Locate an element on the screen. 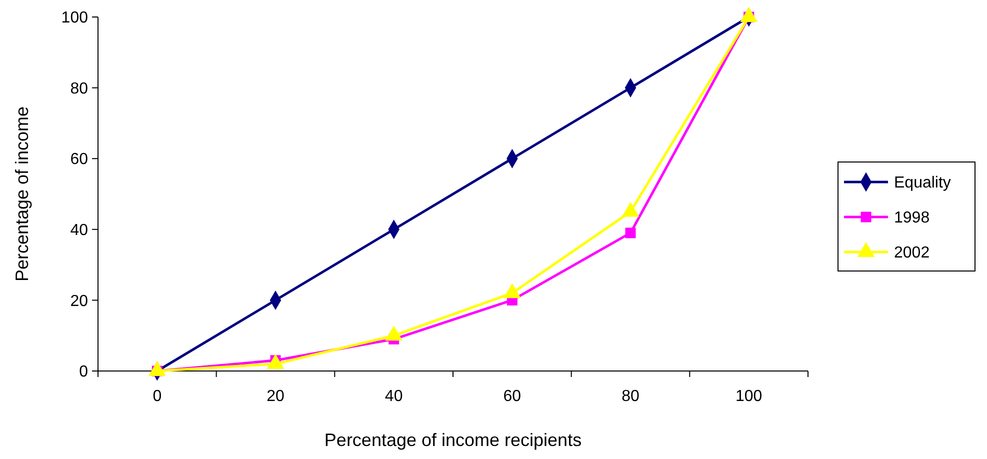 Image resolution: width=987 pixels, height=459 pixels. x-tick-label: 0 is located at coordinates (157, 396).